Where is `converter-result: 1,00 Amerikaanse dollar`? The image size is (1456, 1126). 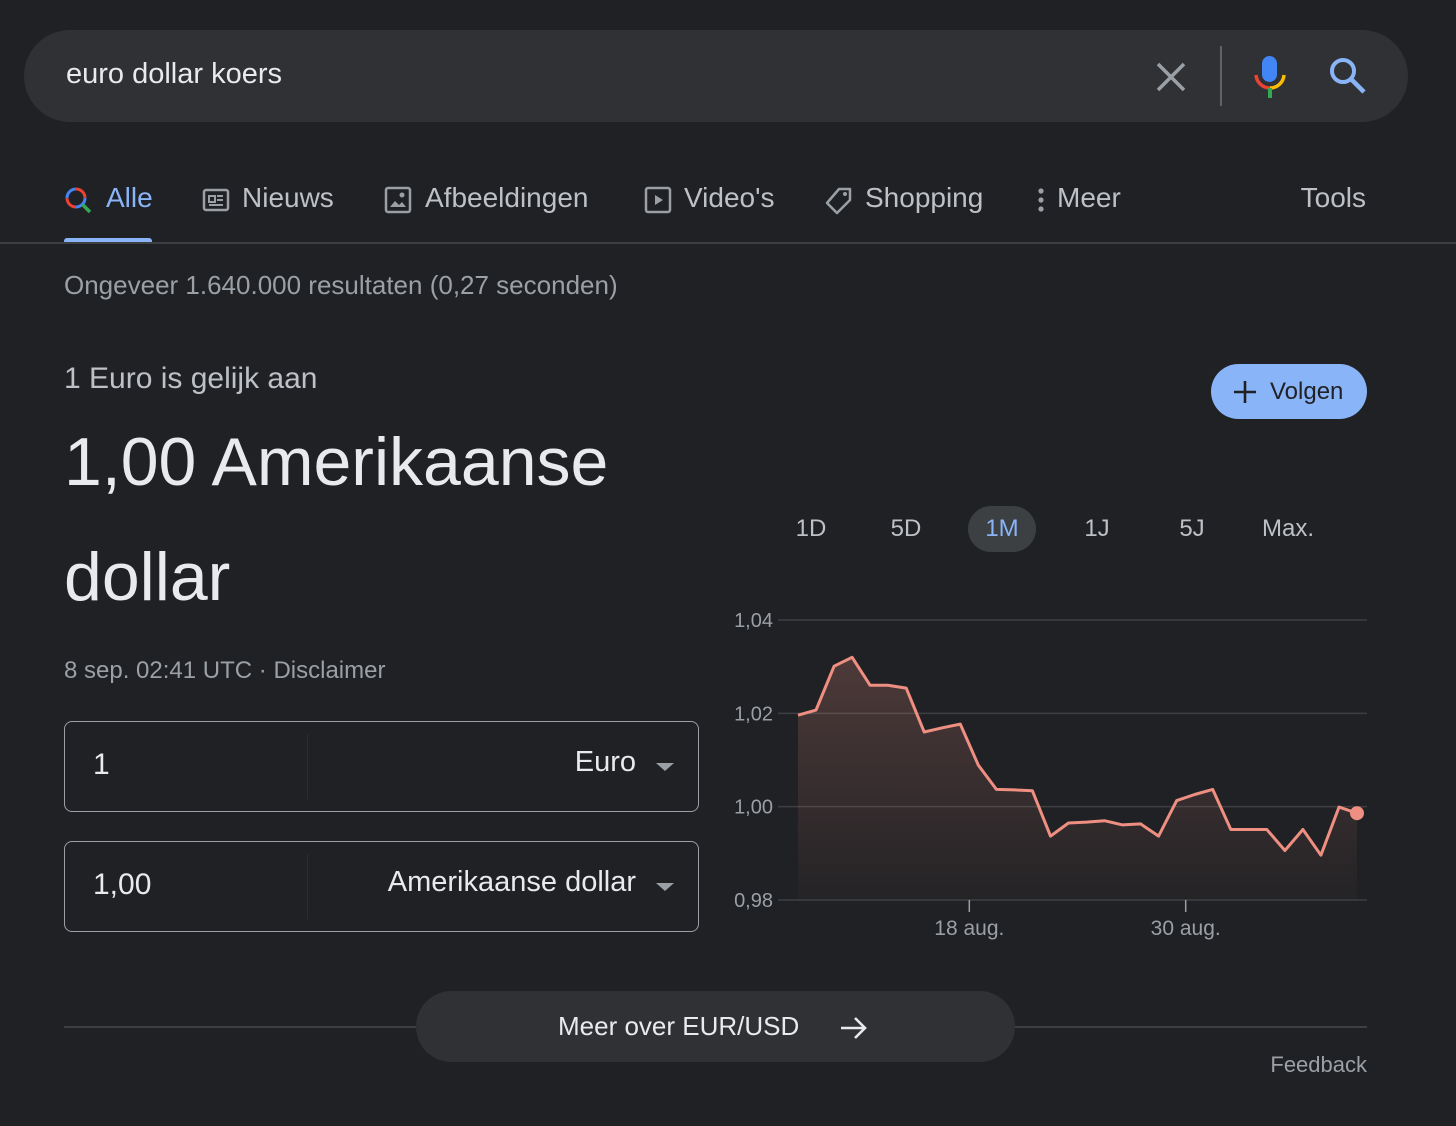 converter-result: 1,00 Amerikaanse dollar is located at coordinates (336, 519).